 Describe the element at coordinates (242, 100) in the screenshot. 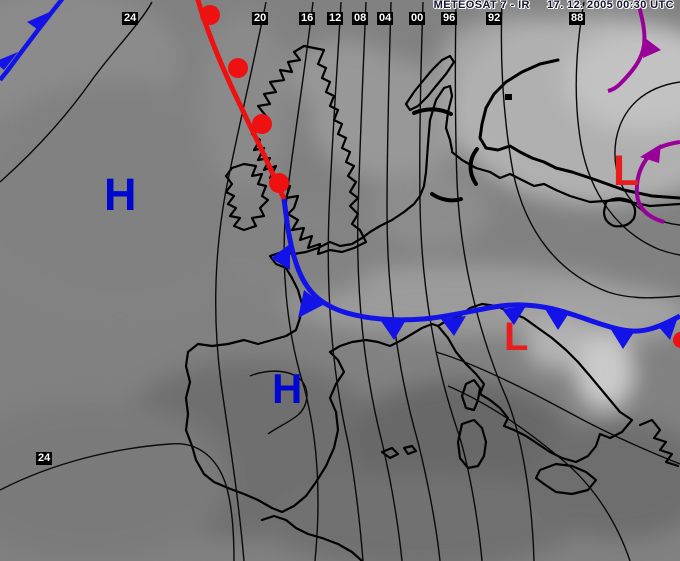

I see `warm-front` at that location.